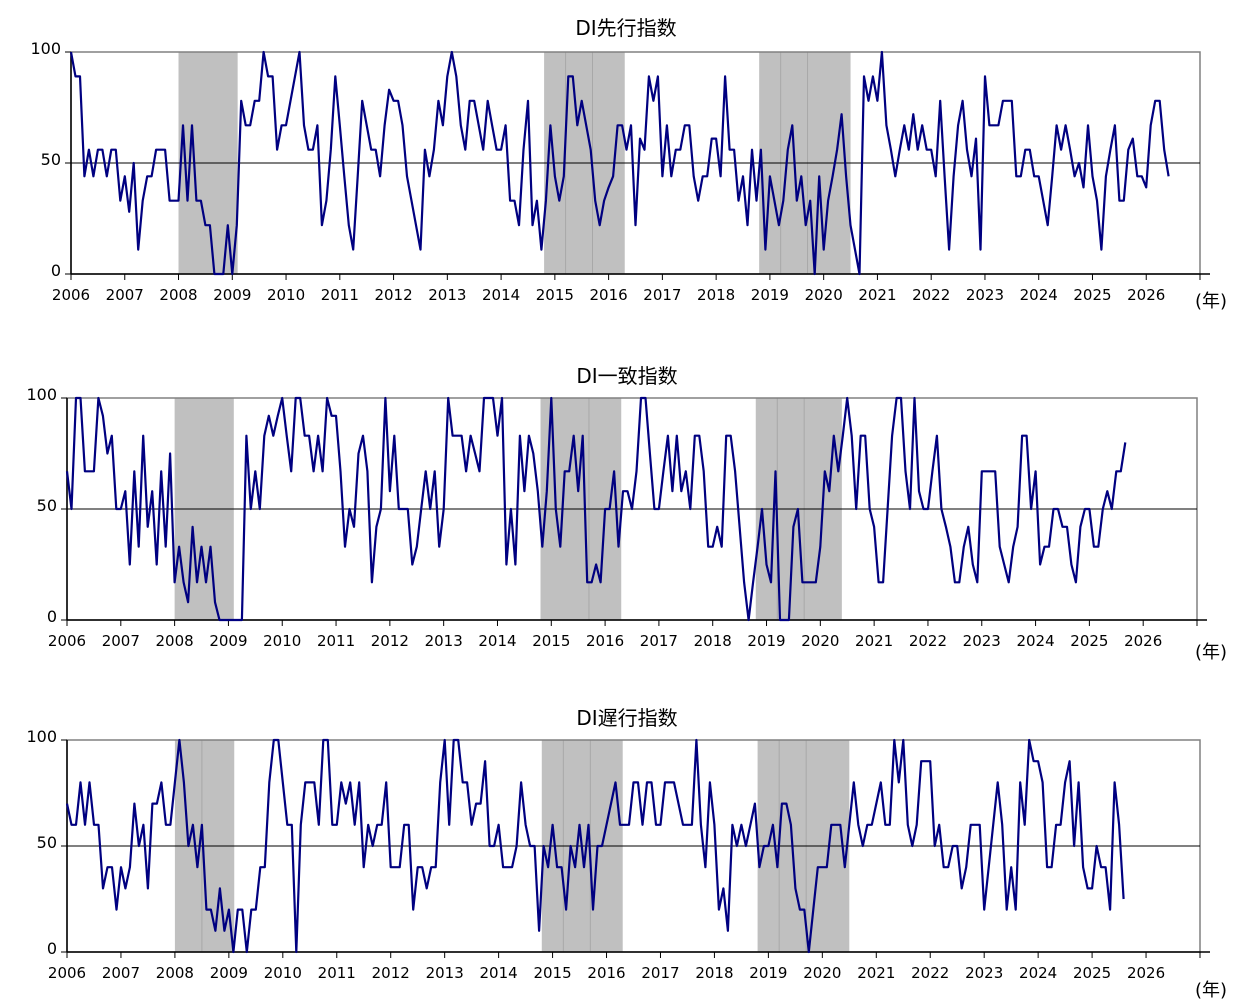 The height and width of the screenshot is (1005, 1247). Describe the element at coordinates (625, 28) in the screenshot. I see `chart-title: DI先行指数` at that location.